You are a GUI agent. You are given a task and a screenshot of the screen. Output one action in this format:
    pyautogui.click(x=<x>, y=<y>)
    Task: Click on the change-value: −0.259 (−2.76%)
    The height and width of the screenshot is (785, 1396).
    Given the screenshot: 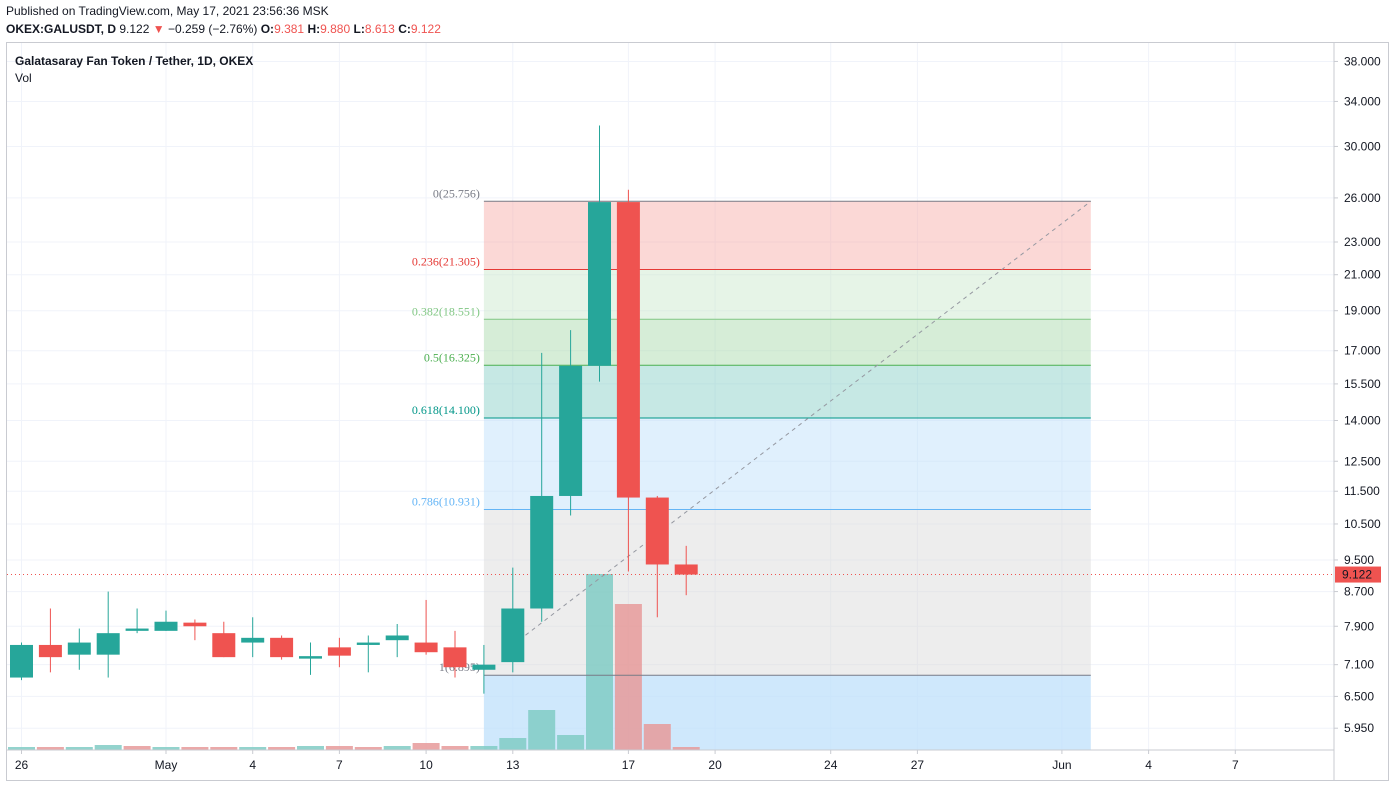 What is the action you would take?
    pyautogui.click(x=212, y=29)
    